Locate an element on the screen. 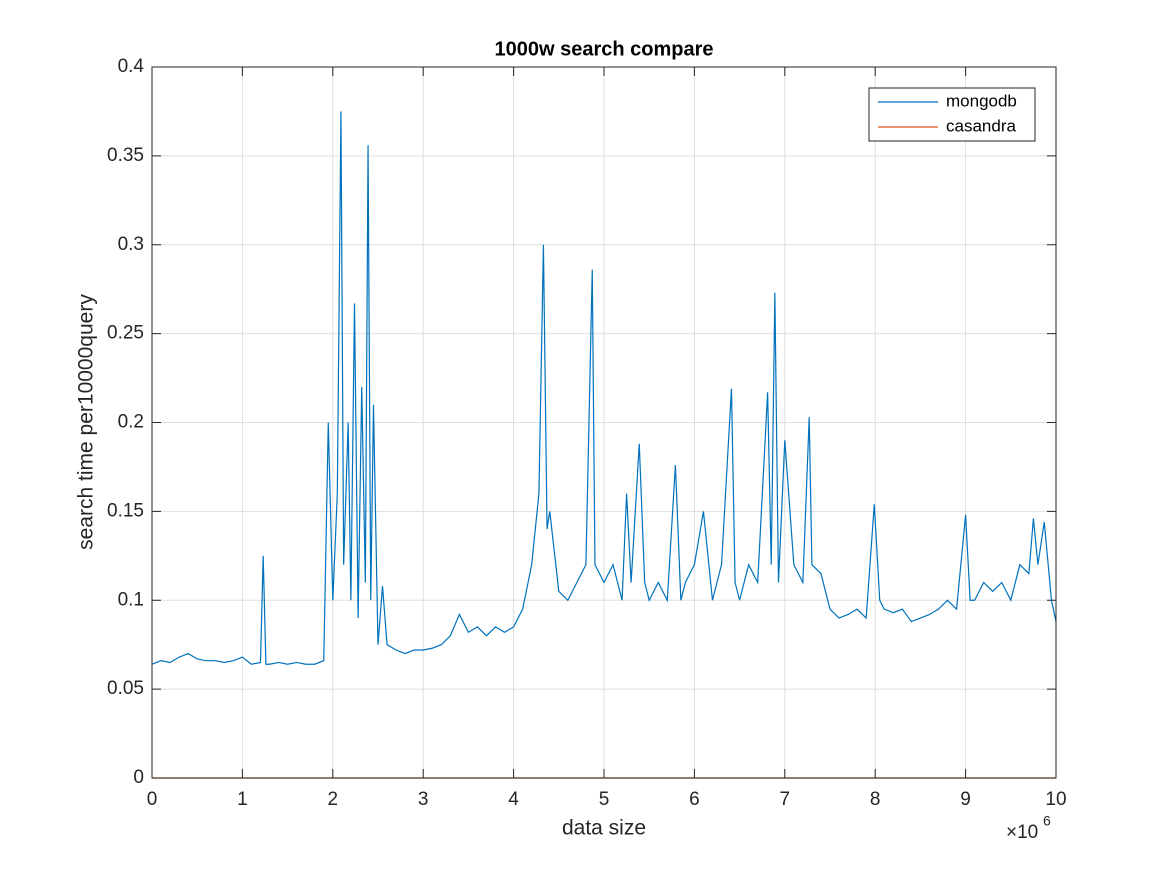 The image size is (1167, 880). y-axis-label: search time per10000query is located at coordinates (86, 422).